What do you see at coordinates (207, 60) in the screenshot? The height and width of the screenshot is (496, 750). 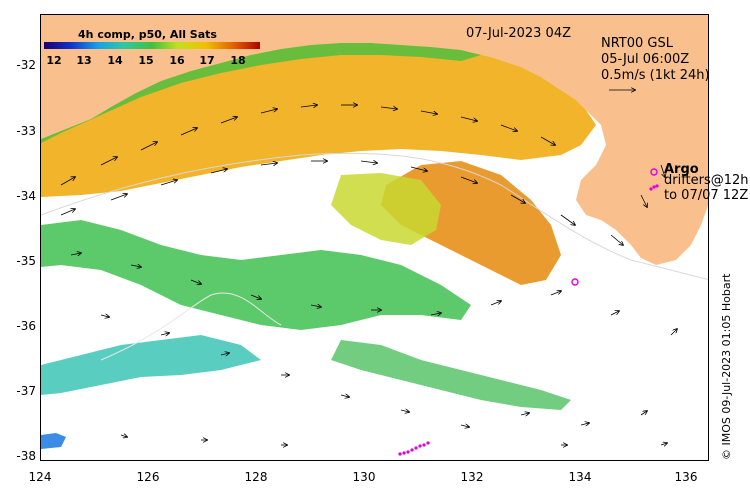 I see `colorbar-label: 17` at bounding box center [207, 60].